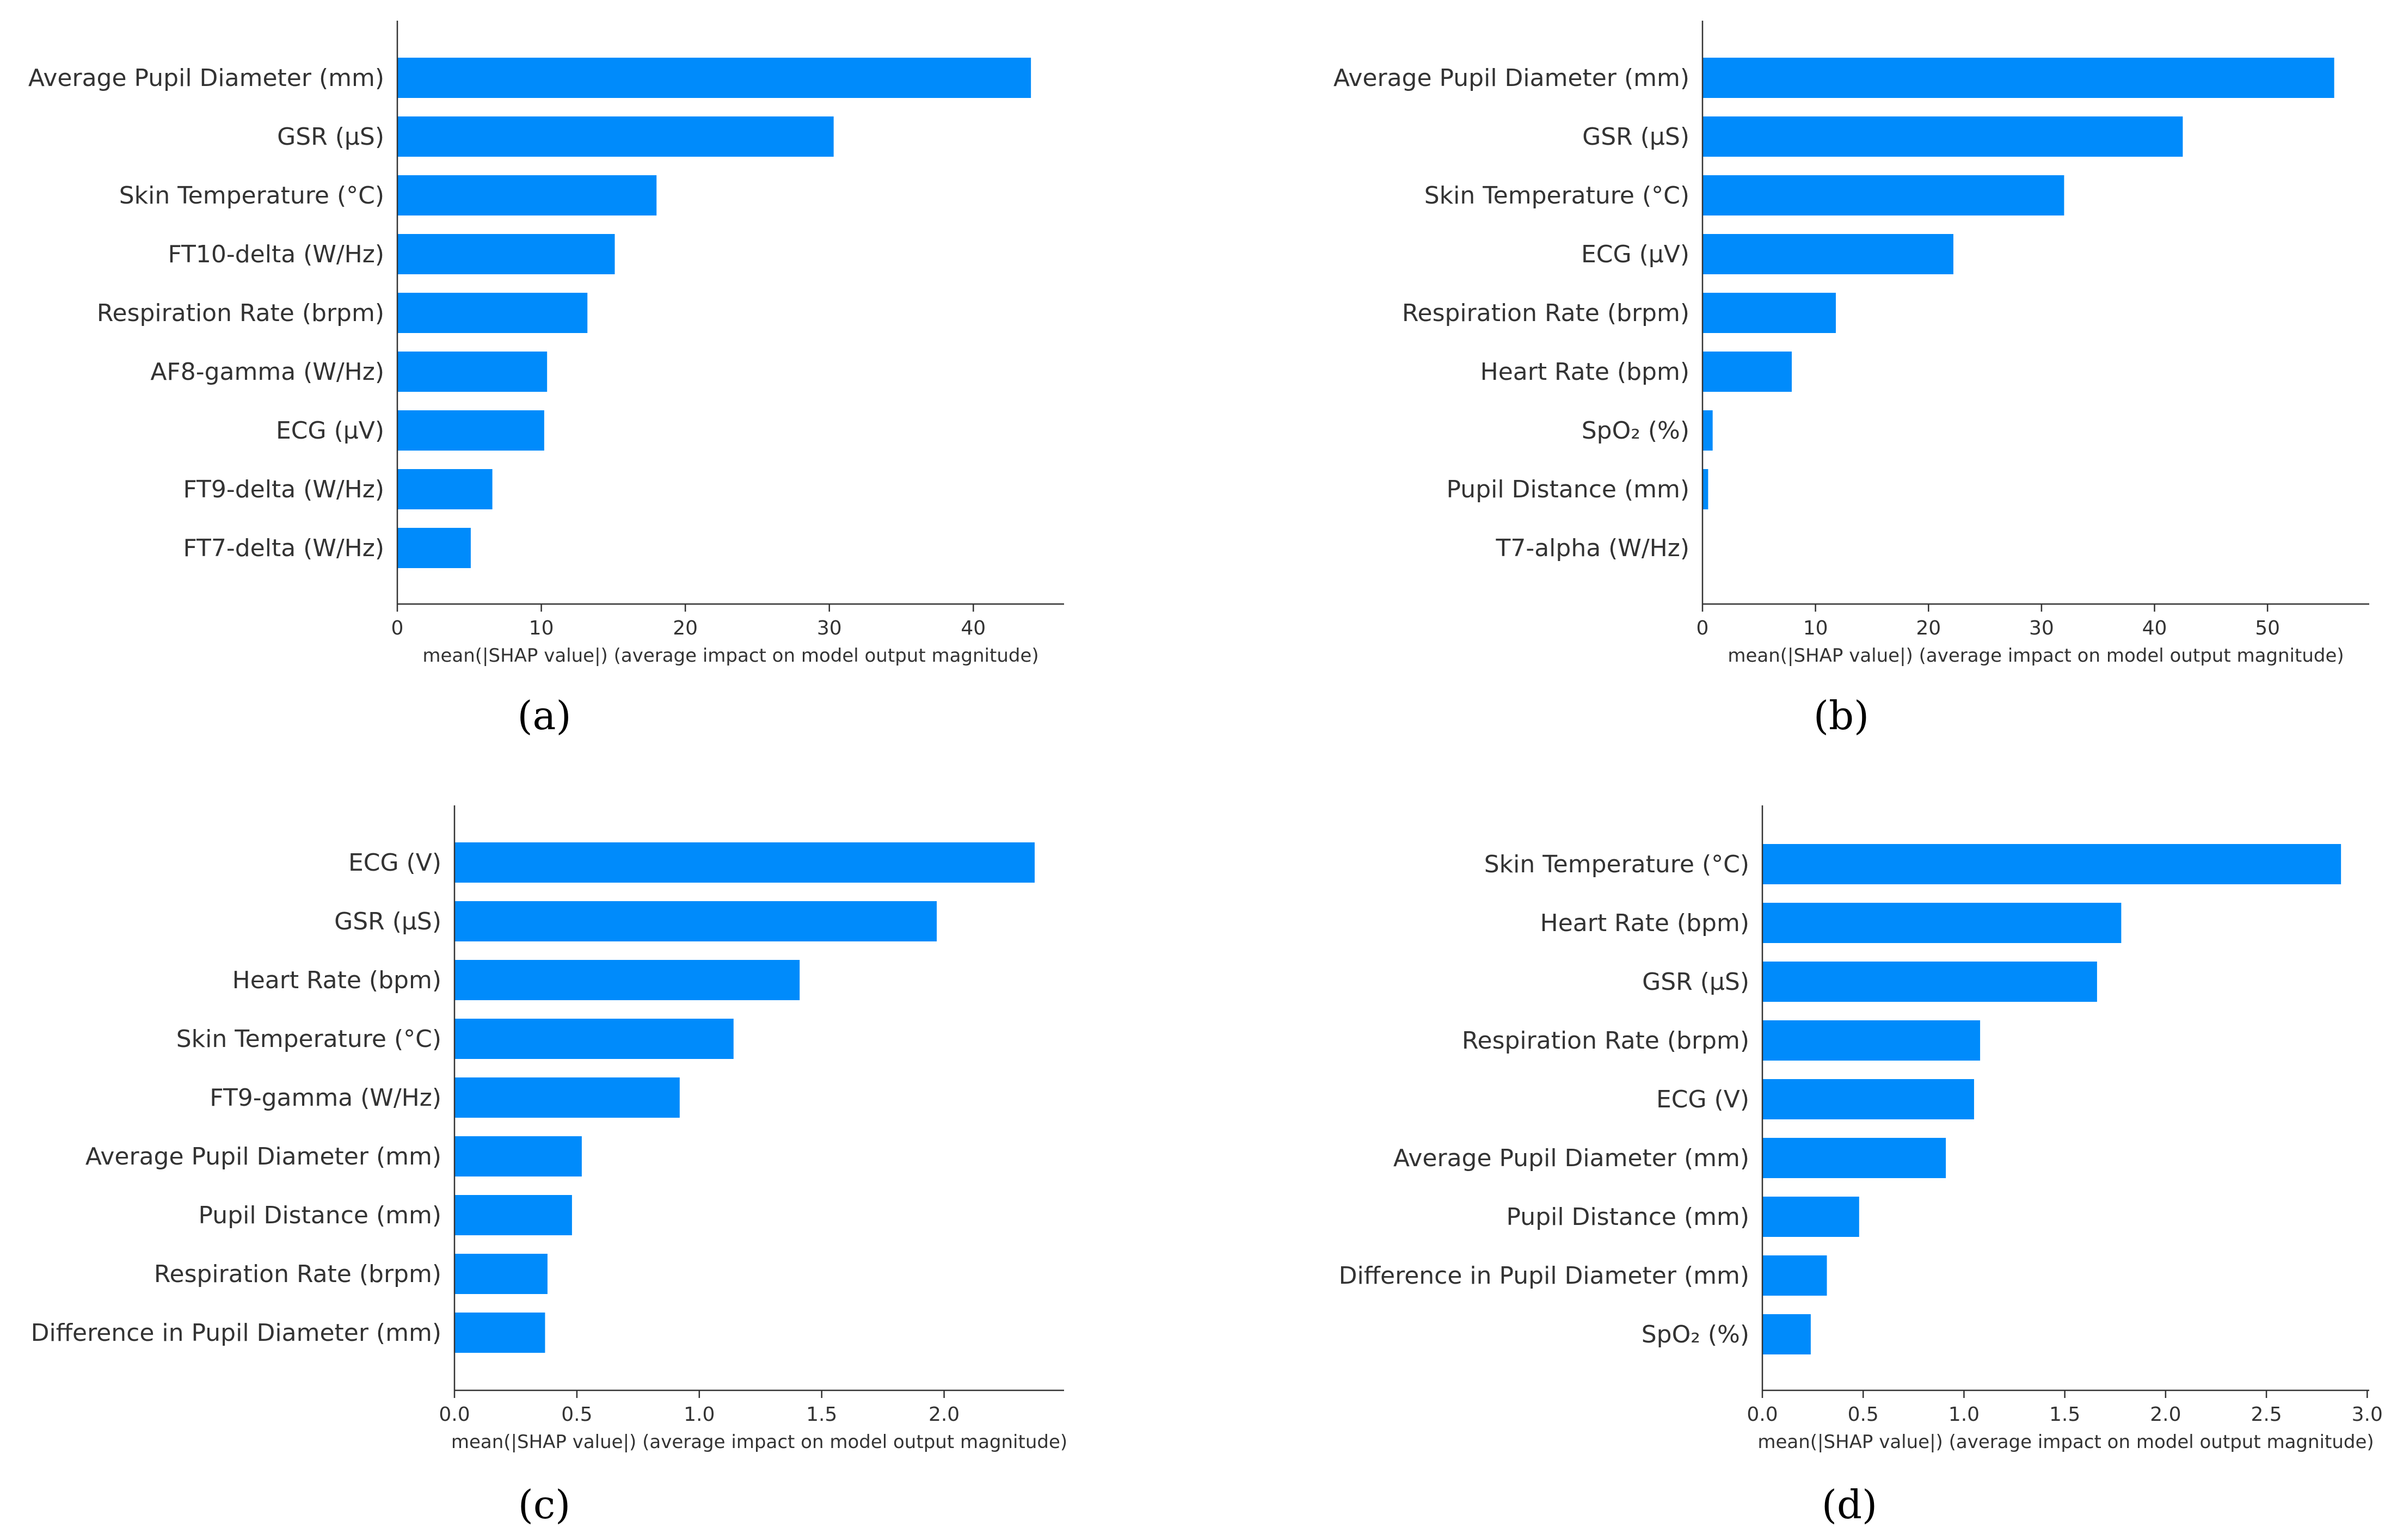  Describe the element at coordinates (276, 254) in the screenshot. I see `category-label: FT10-delta (W/Hz)` at that location.